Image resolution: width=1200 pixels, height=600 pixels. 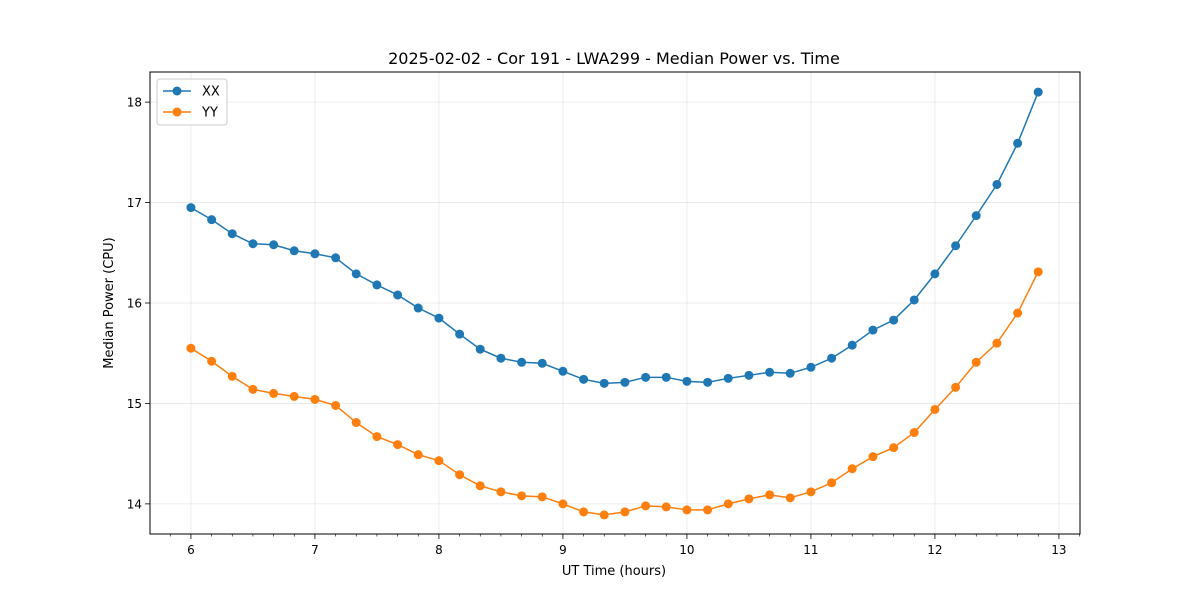 What do you see at coordinates (177, 112) in the screenshot?
I see `legend-yy-marker` at bounding box center [177, 112].